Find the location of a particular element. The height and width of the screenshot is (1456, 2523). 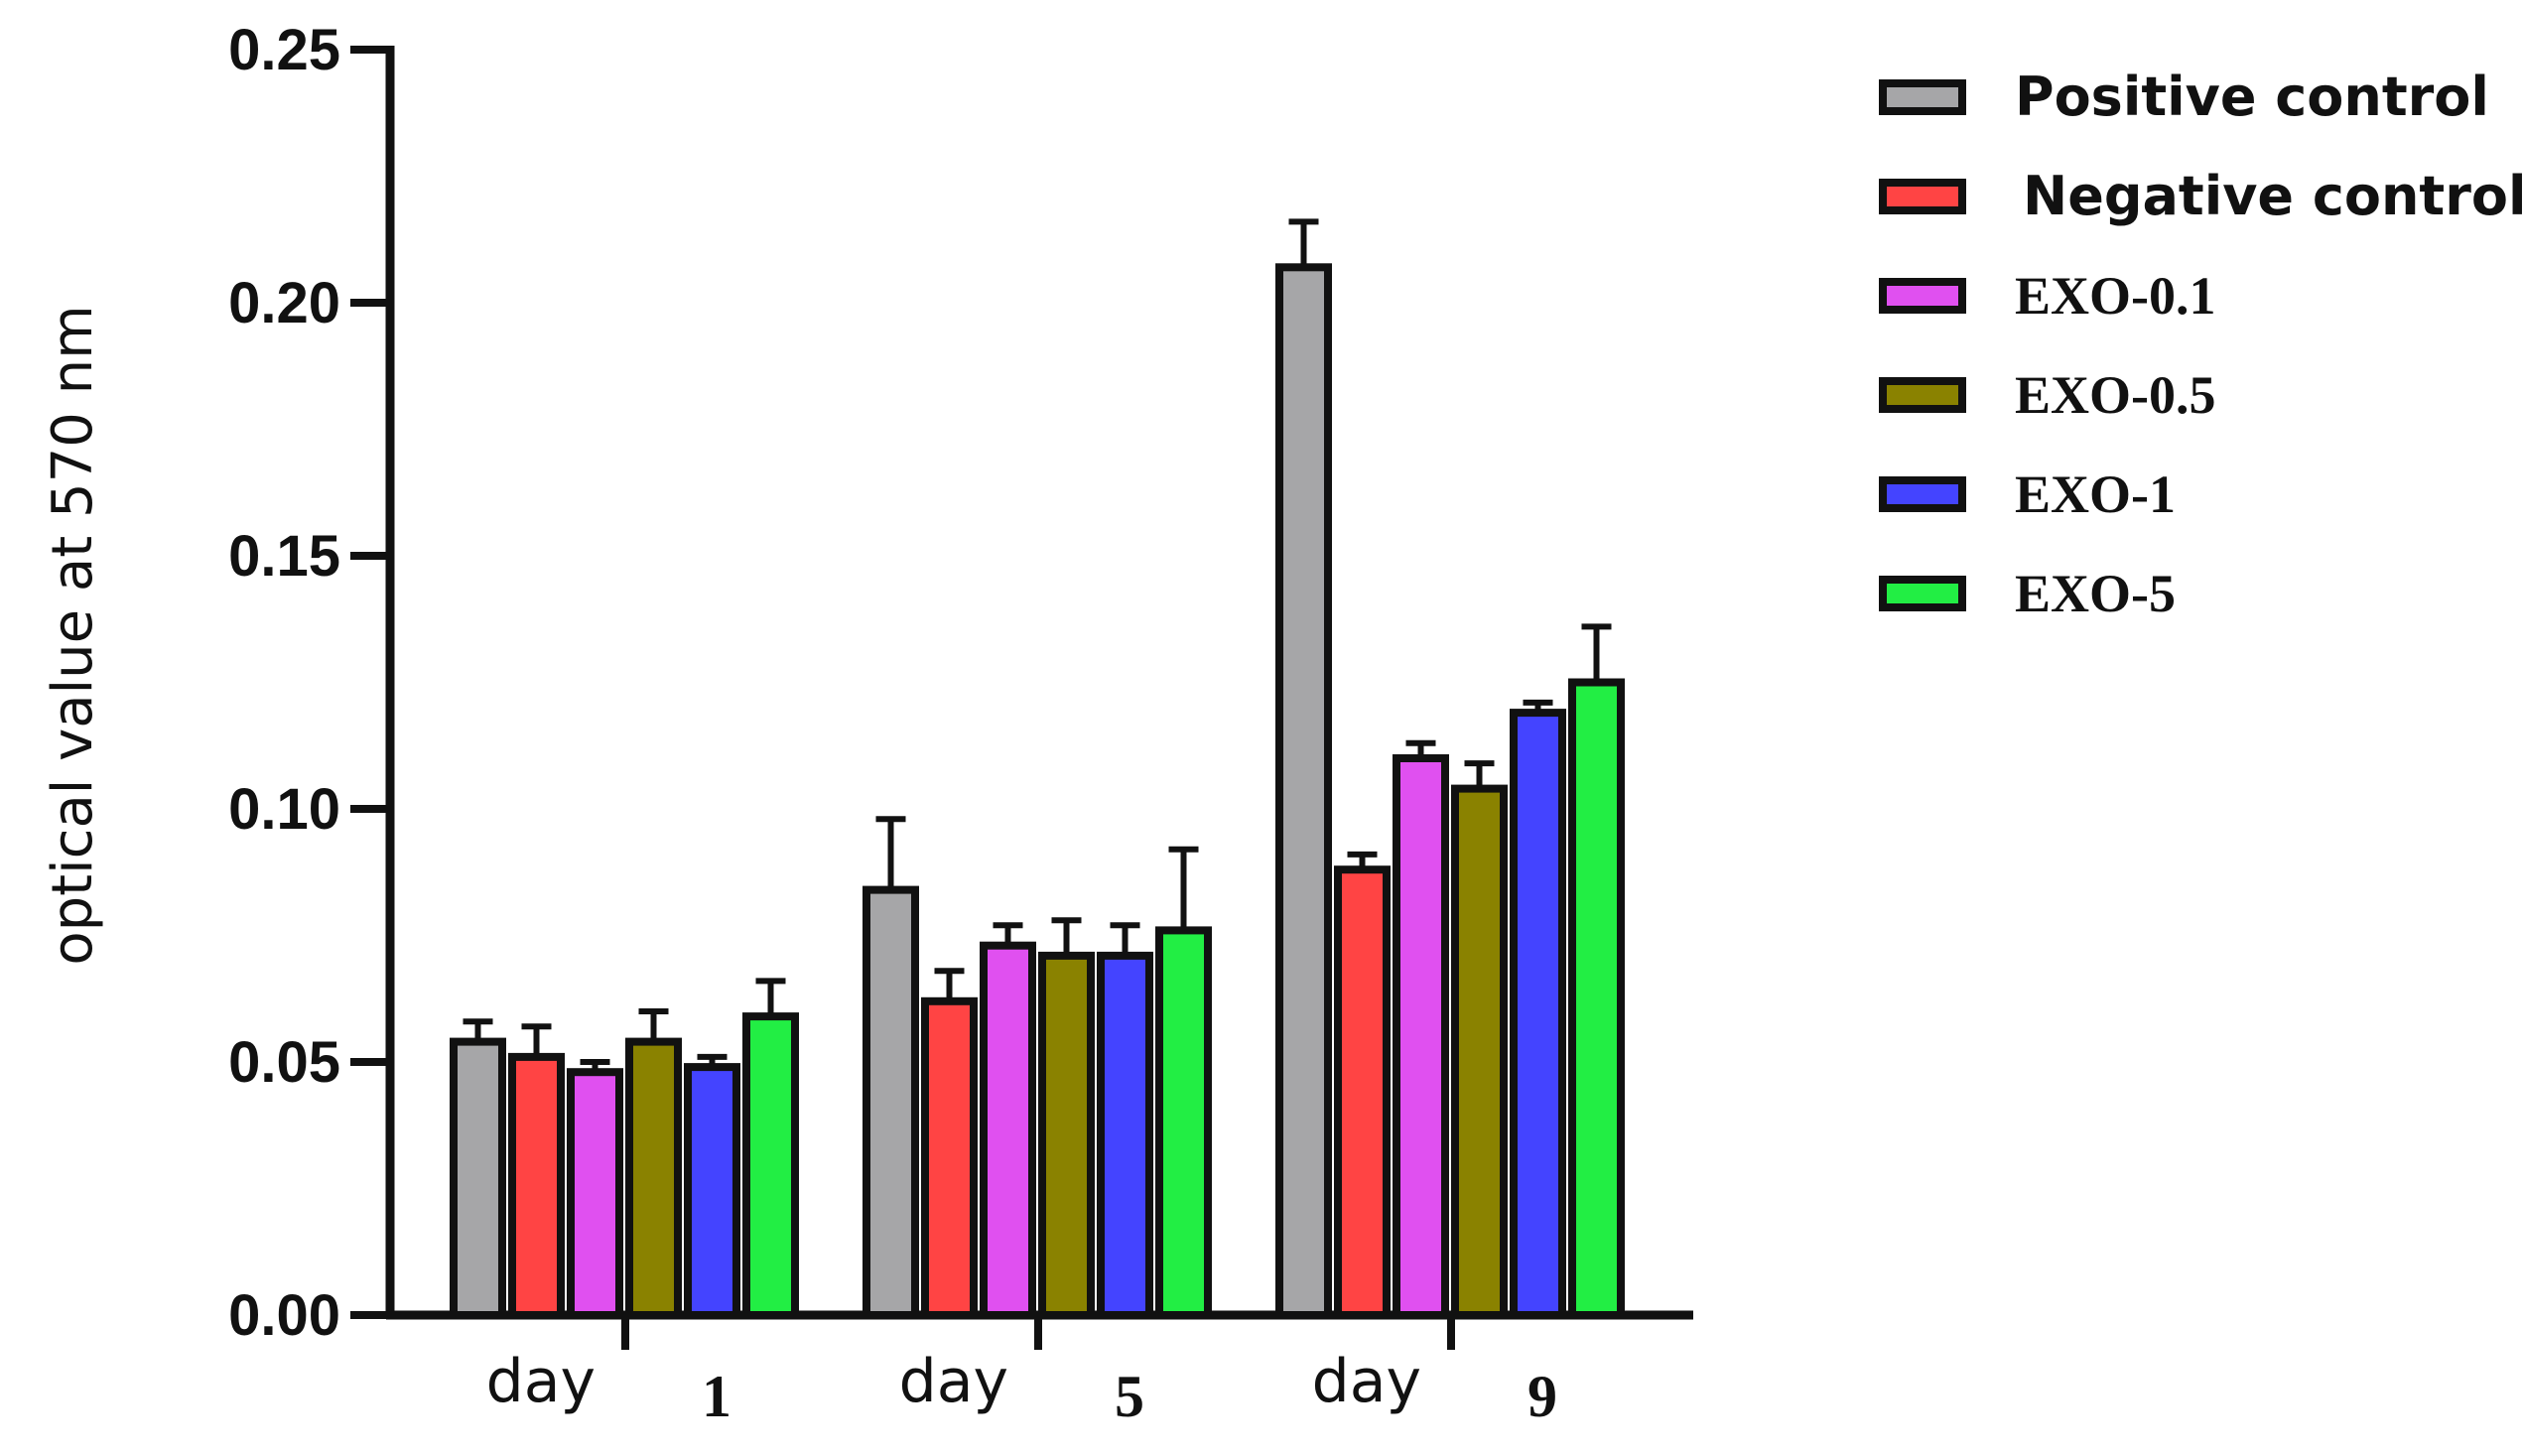

y-tick-label: 0.20 is located at coordinates (284, 303).